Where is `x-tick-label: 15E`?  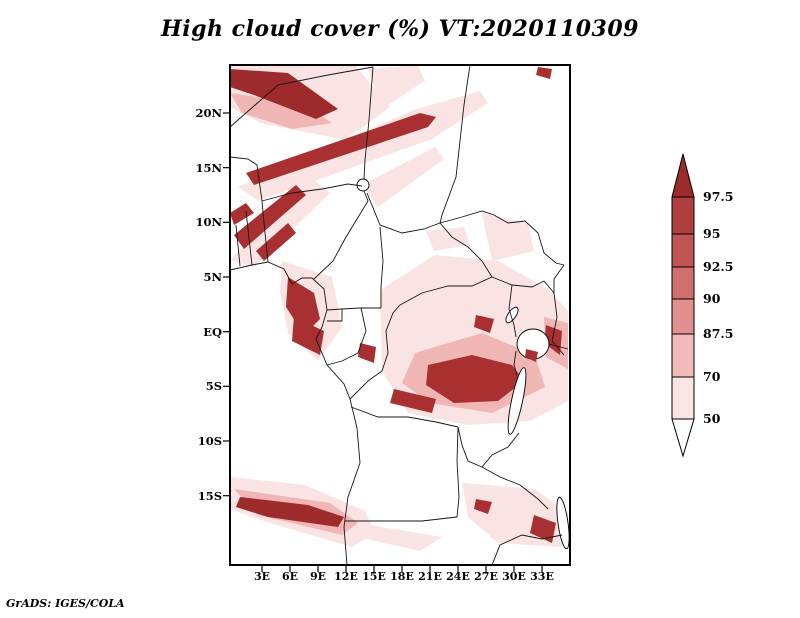
x-tick-label: 15E is located at coordinates (374, 576).